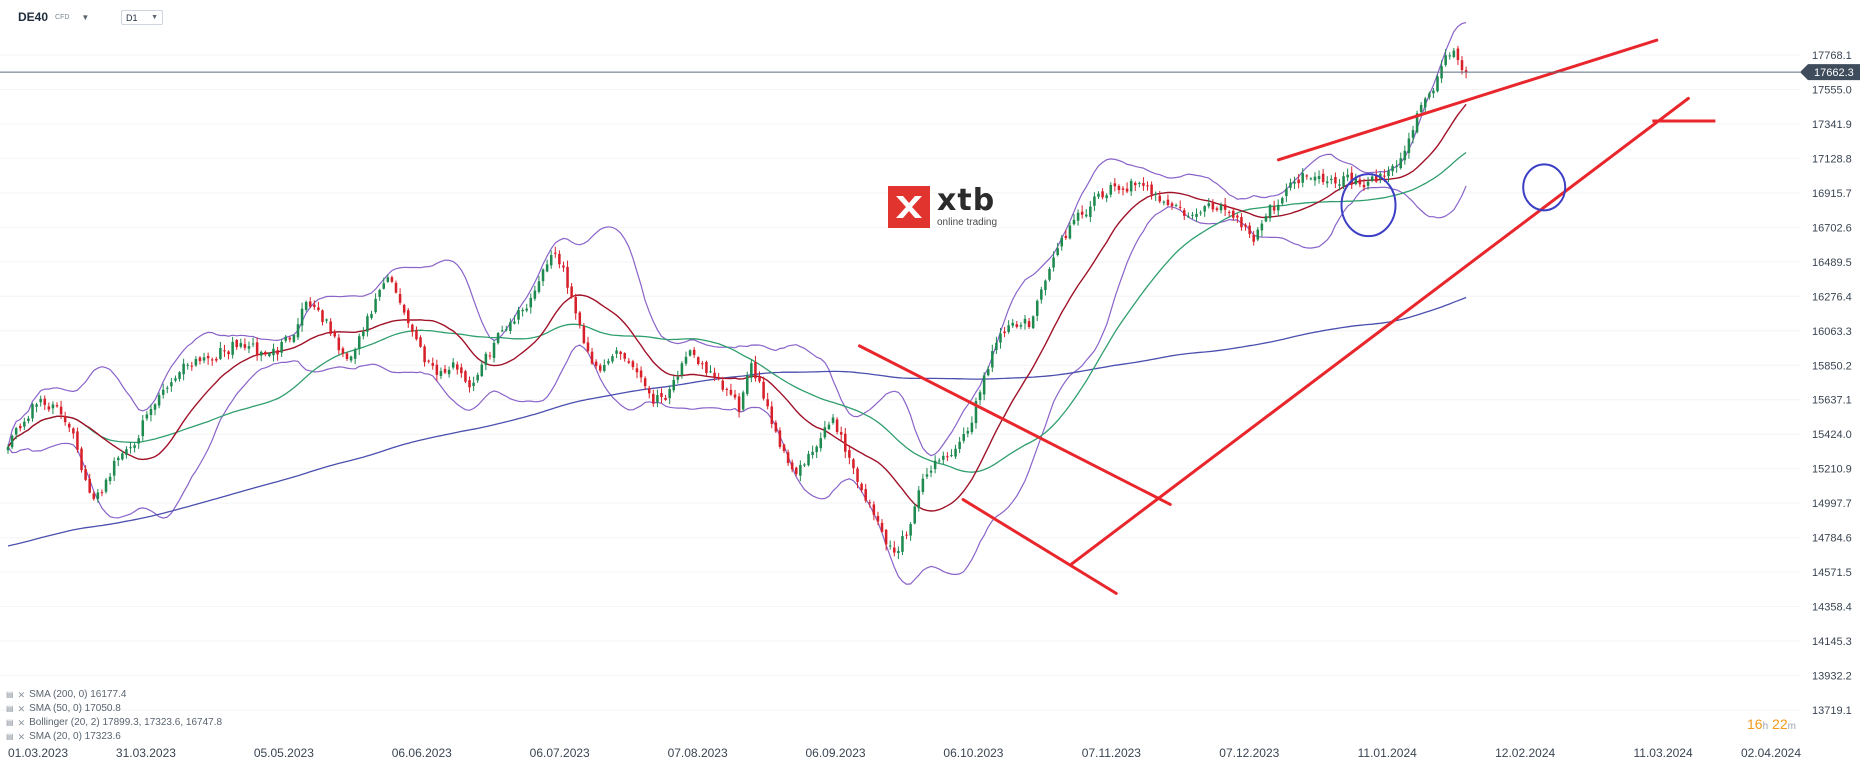  Describe the element at coordinates (1662, 753) in the screenshot. I see `date-tick-label: 11.03.2024` at that location.